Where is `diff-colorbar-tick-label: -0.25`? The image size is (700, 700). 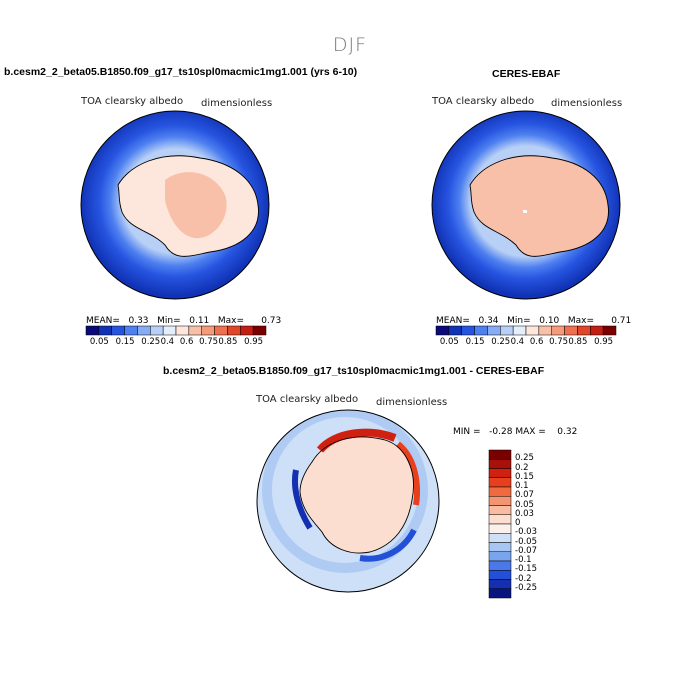
diff-colorbar-tick-label: -0.25 is located at coordinates (526, 587).